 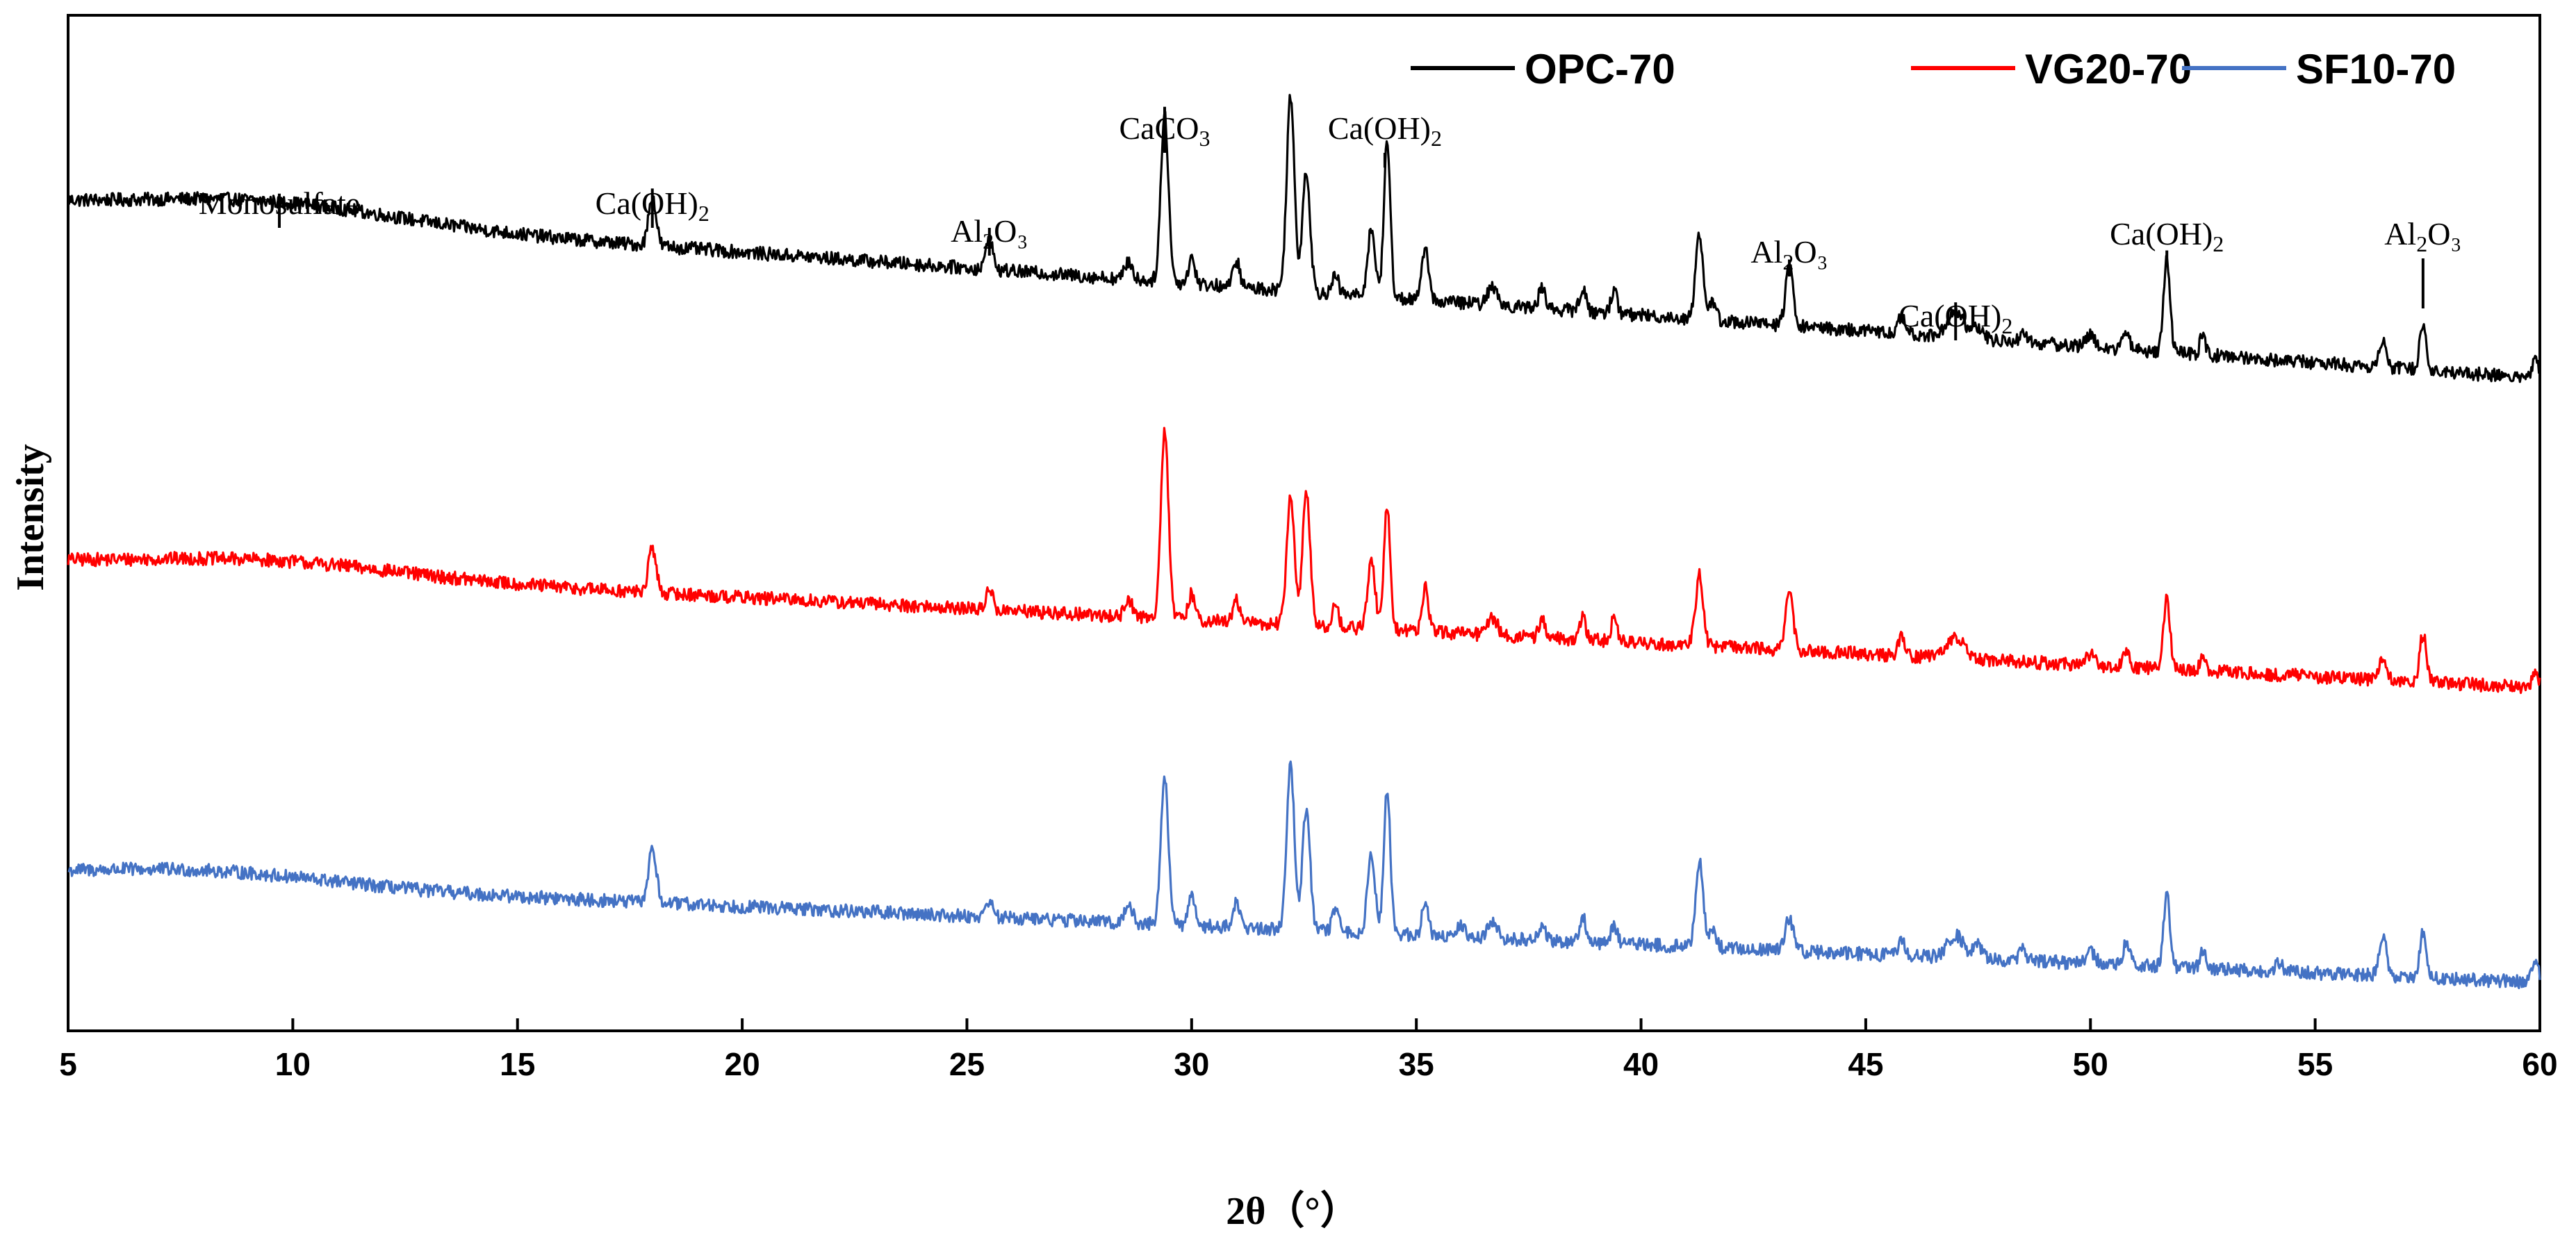 What do you see at coordinates (967, 1064) in the screenshot?
I see `x-tick-label: 25` at bounding box center [967, 1064].